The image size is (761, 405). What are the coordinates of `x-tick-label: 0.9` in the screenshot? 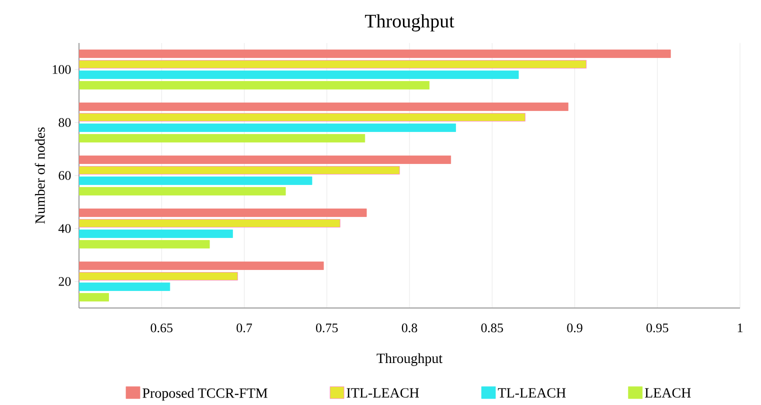 It's located at (574, 328).